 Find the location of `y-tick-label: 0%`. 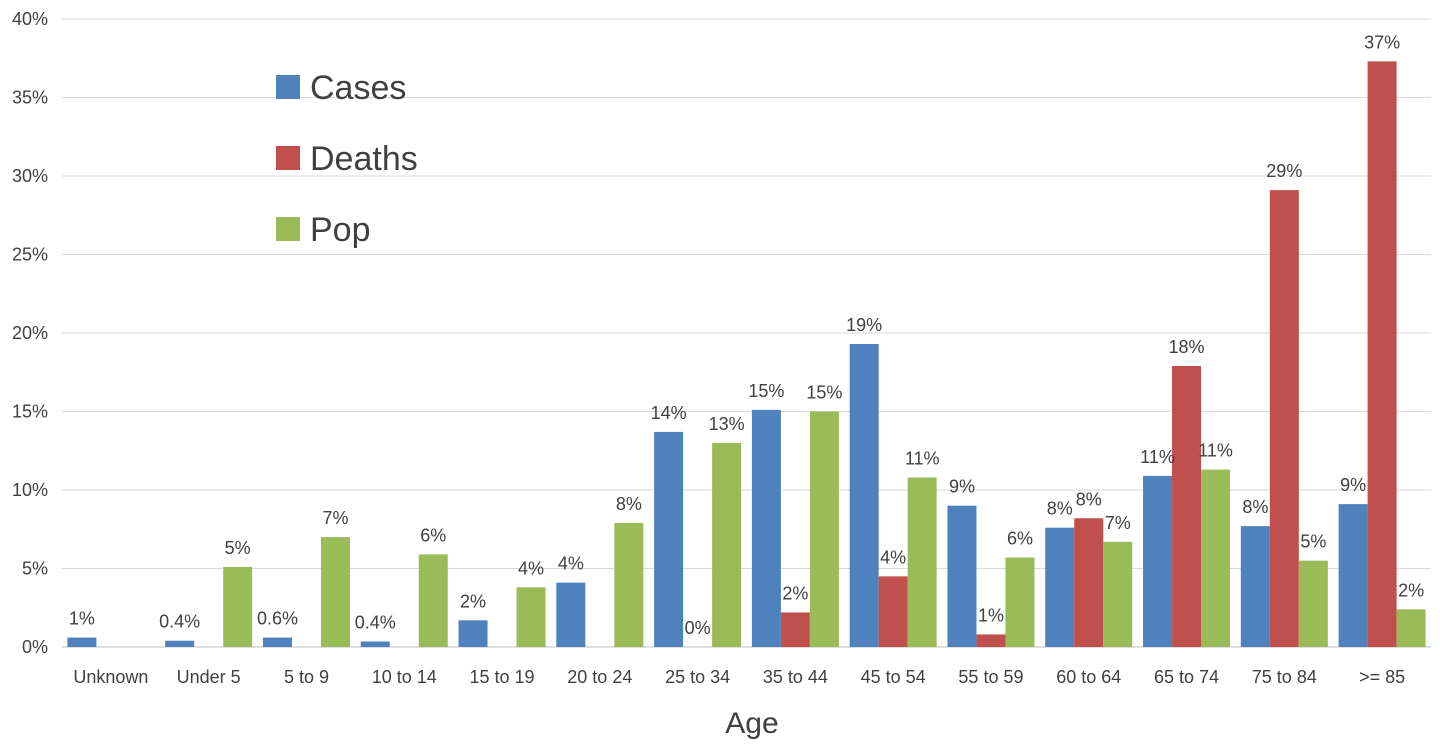

y-tick-label: 0% is located at coordinates (35, 647).